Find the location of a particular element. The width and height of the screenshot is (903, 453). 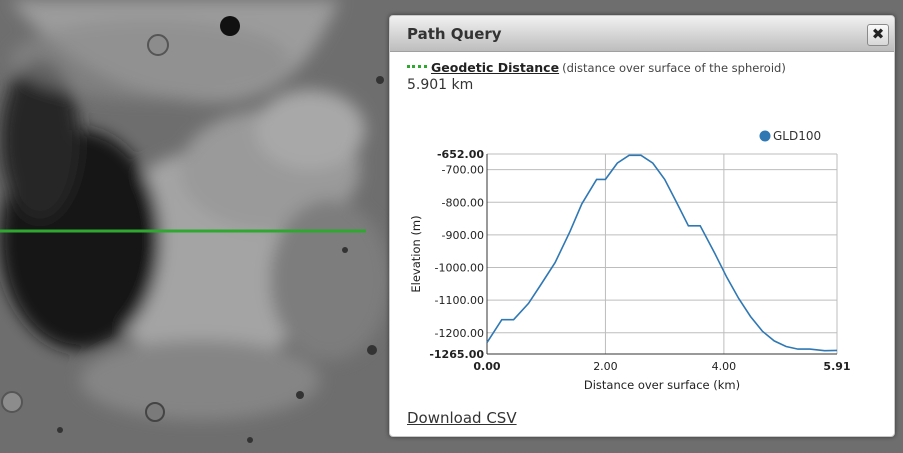

y-tick-label: -1100.00 is located at coordinates (459, 300).